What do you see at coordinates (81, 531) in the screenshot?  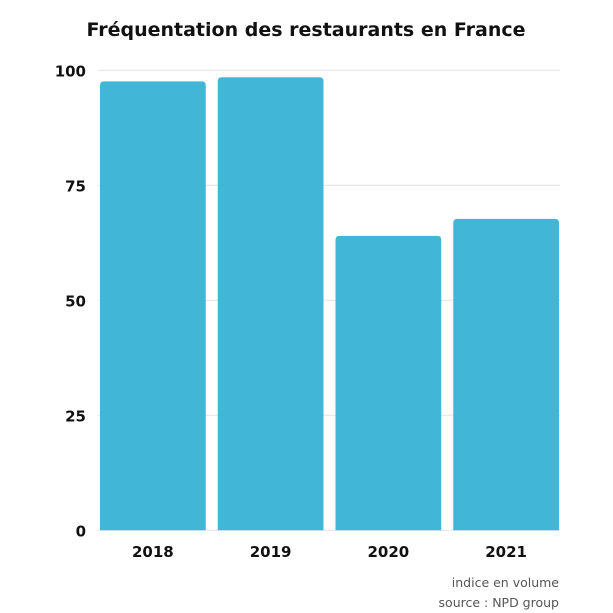 I see `y-tick-label: 0` at bounding box center [81, 531].